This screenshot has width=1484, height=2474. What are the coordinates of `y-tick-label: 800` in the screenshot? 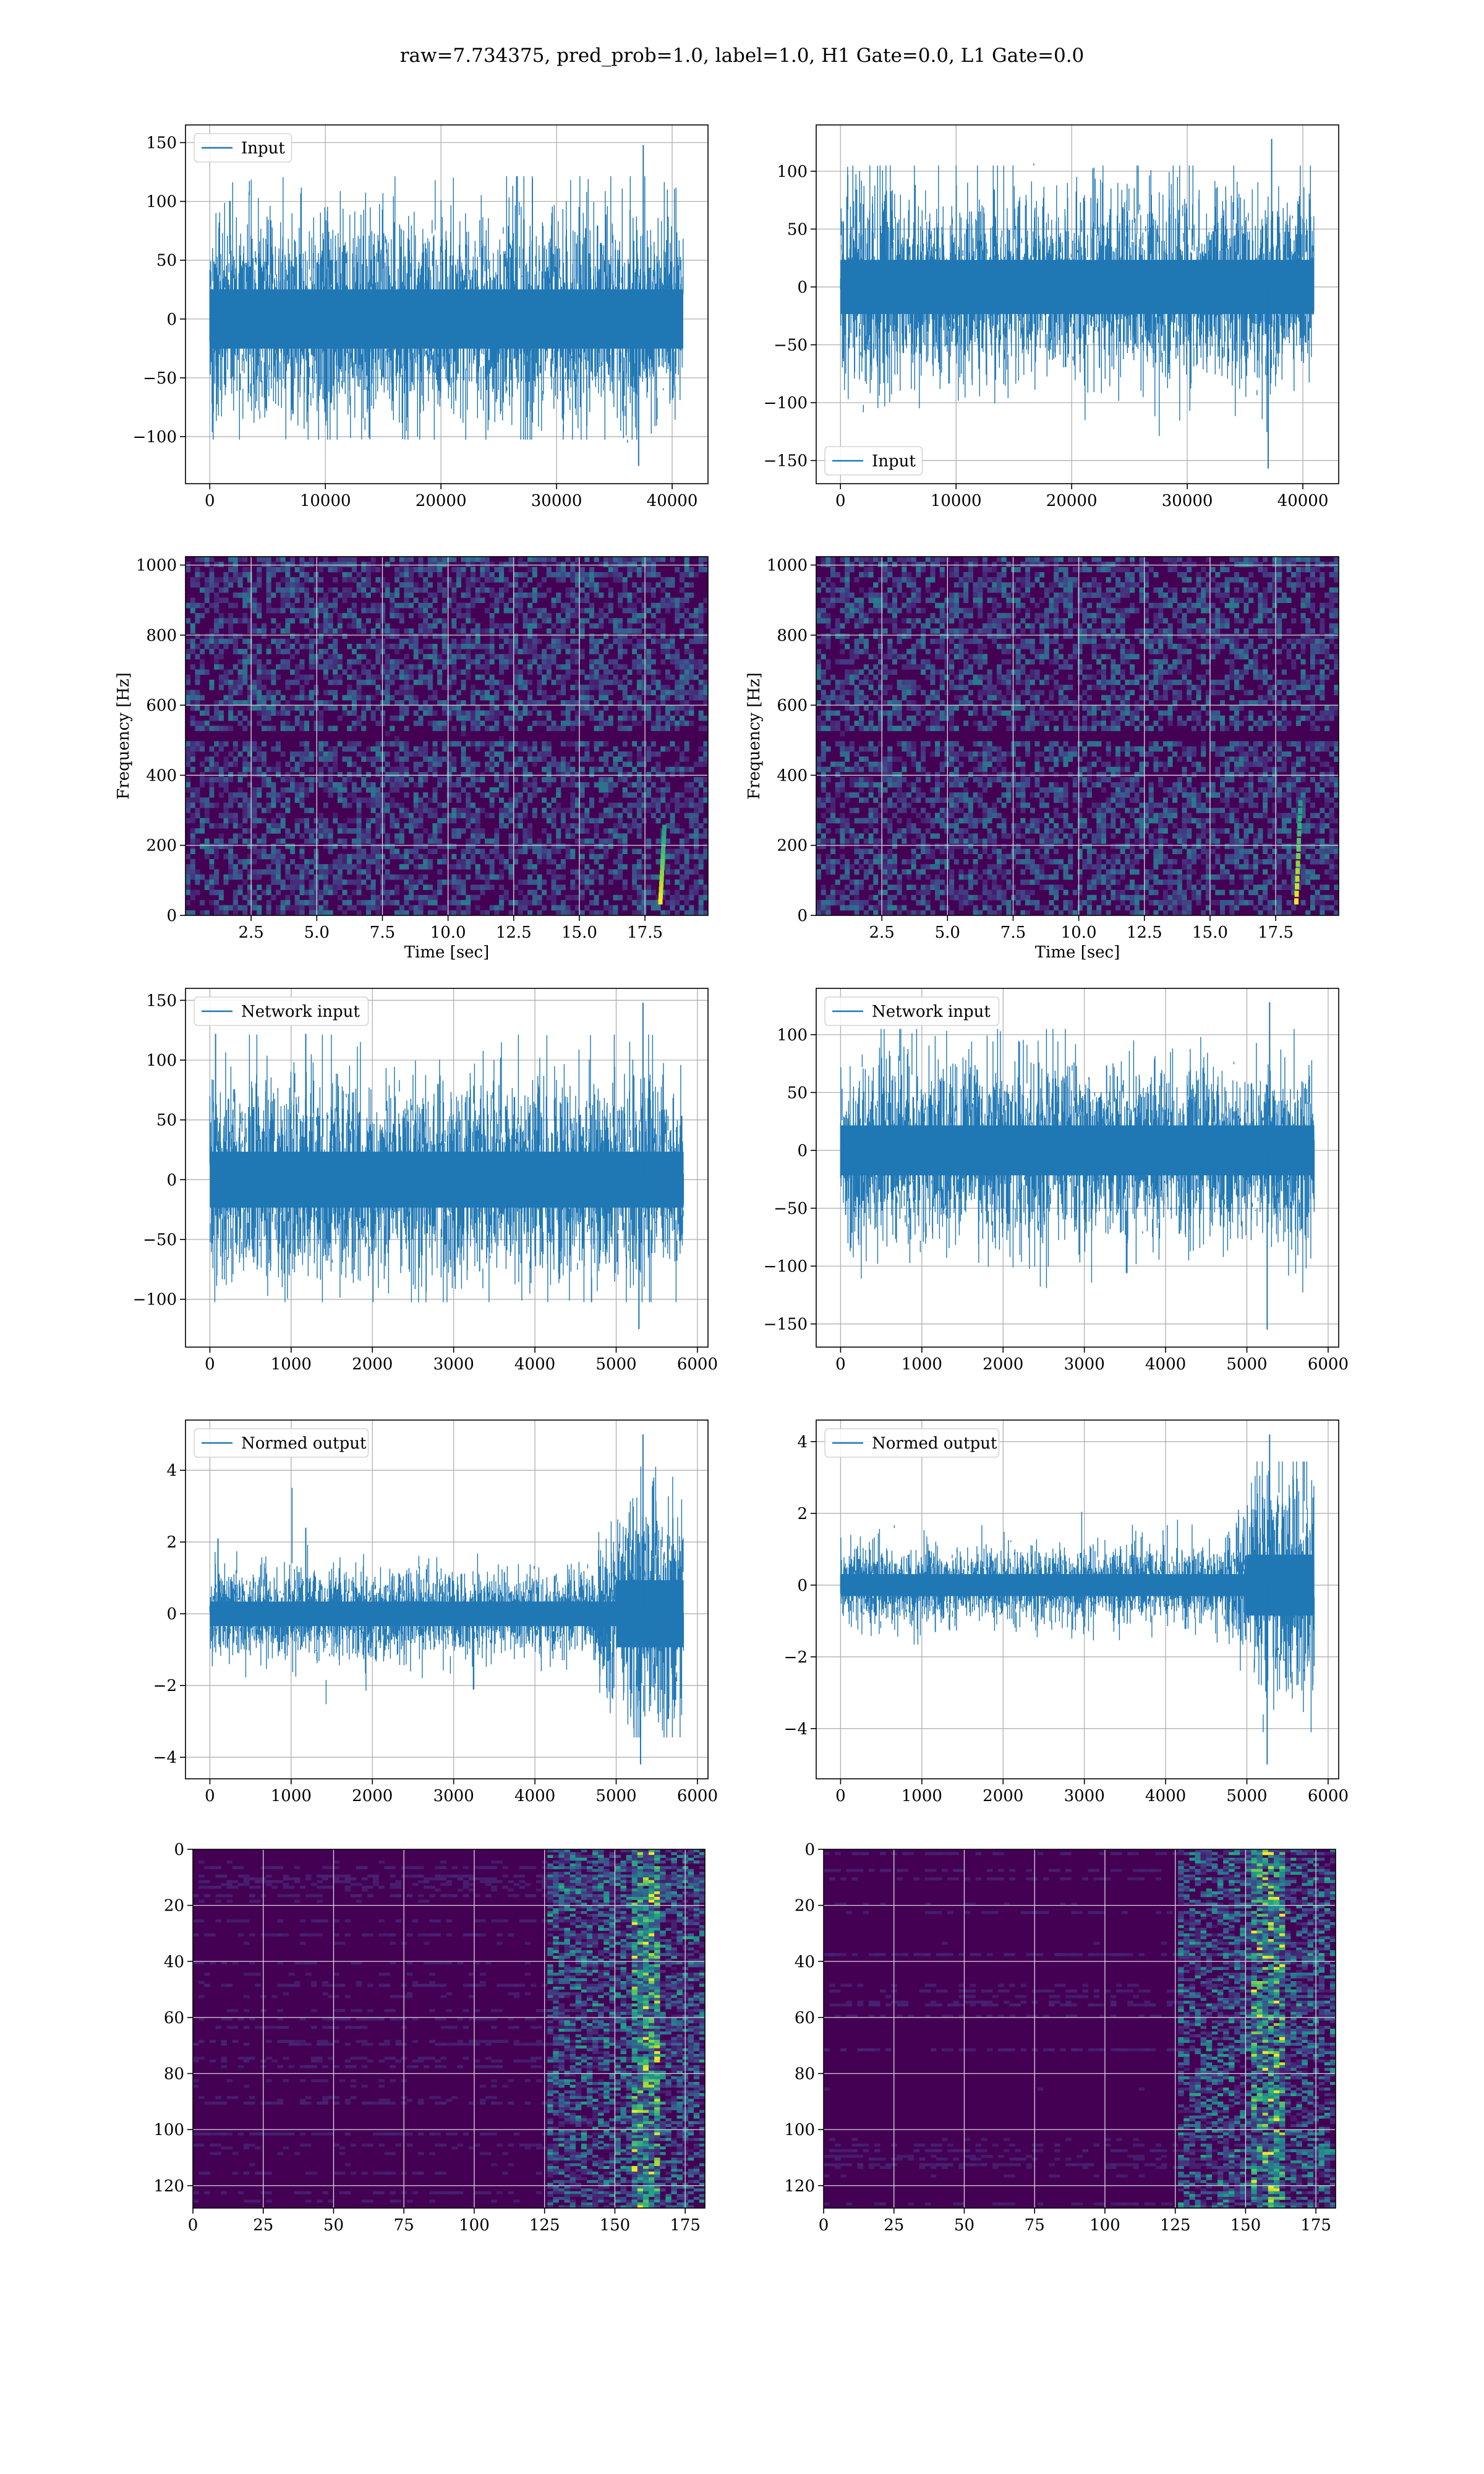 It's located at (161, 636).